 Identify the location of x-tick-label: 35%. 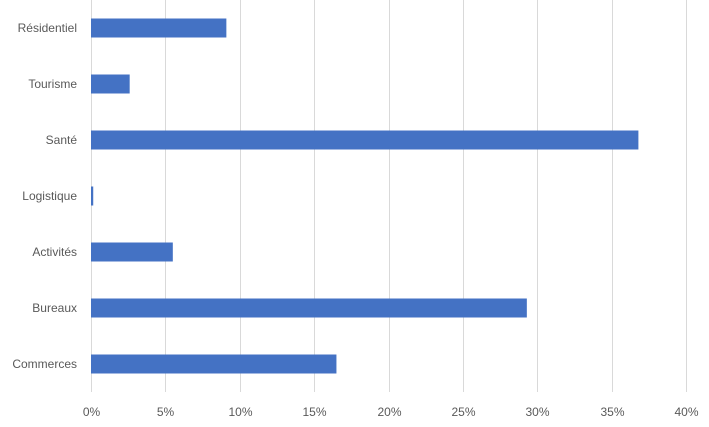
(612, 412).